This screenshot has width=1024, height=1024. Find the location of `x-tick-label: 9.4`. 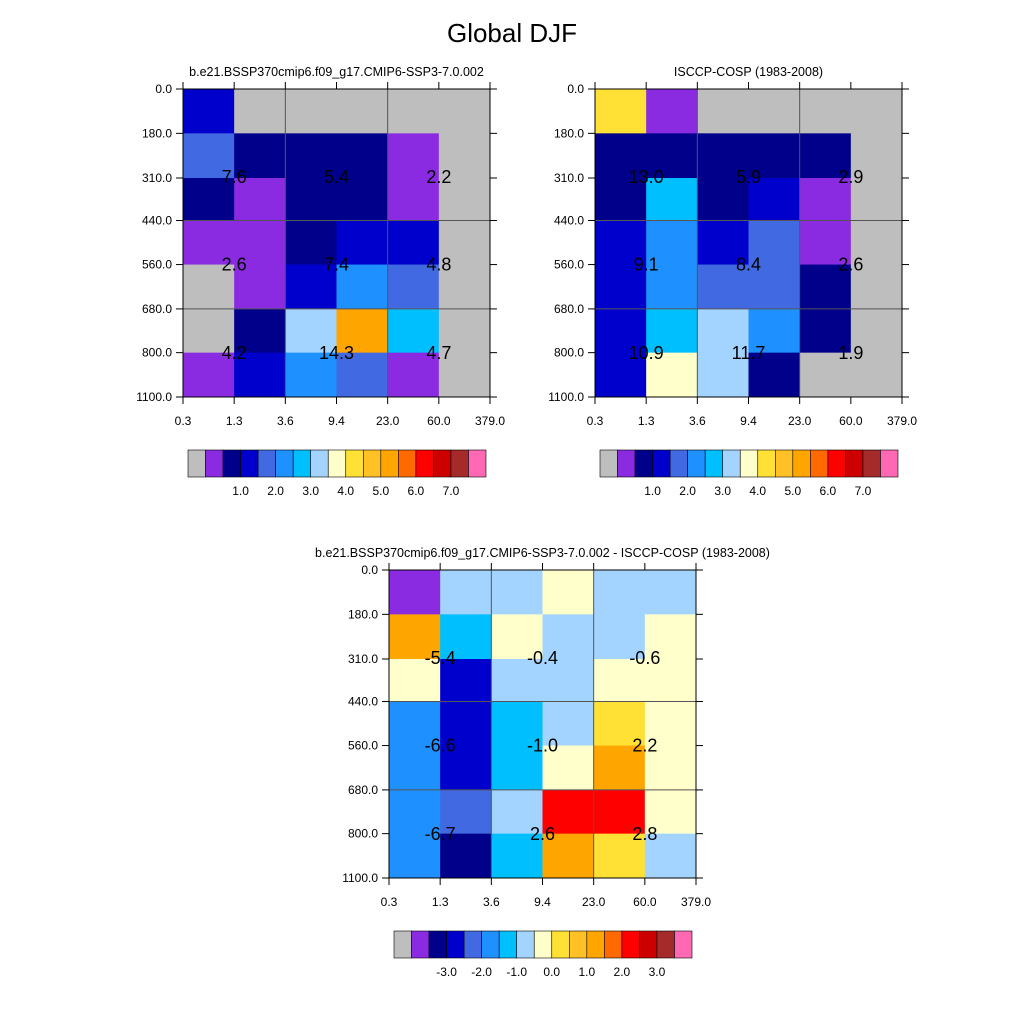

x-tick-label: 9.4 is located at coordinates (748, 421).